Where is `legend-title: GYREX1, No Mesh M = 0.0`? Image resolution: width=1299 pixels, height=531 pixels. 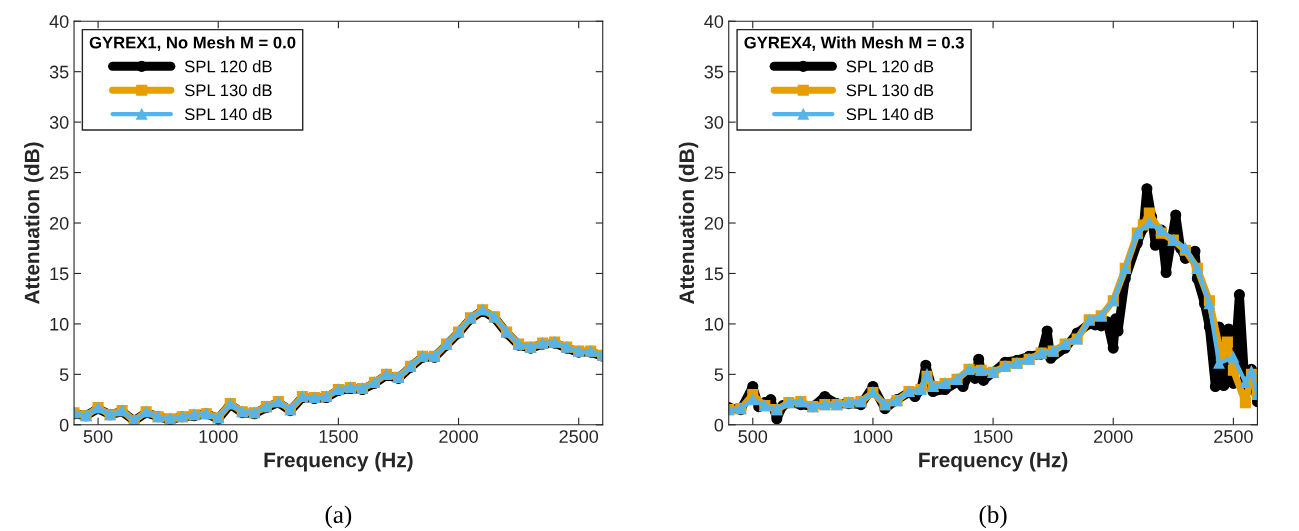 legend-title: GYREX1, No Mesh M = 0.0 is located at coordinates (192, 43).